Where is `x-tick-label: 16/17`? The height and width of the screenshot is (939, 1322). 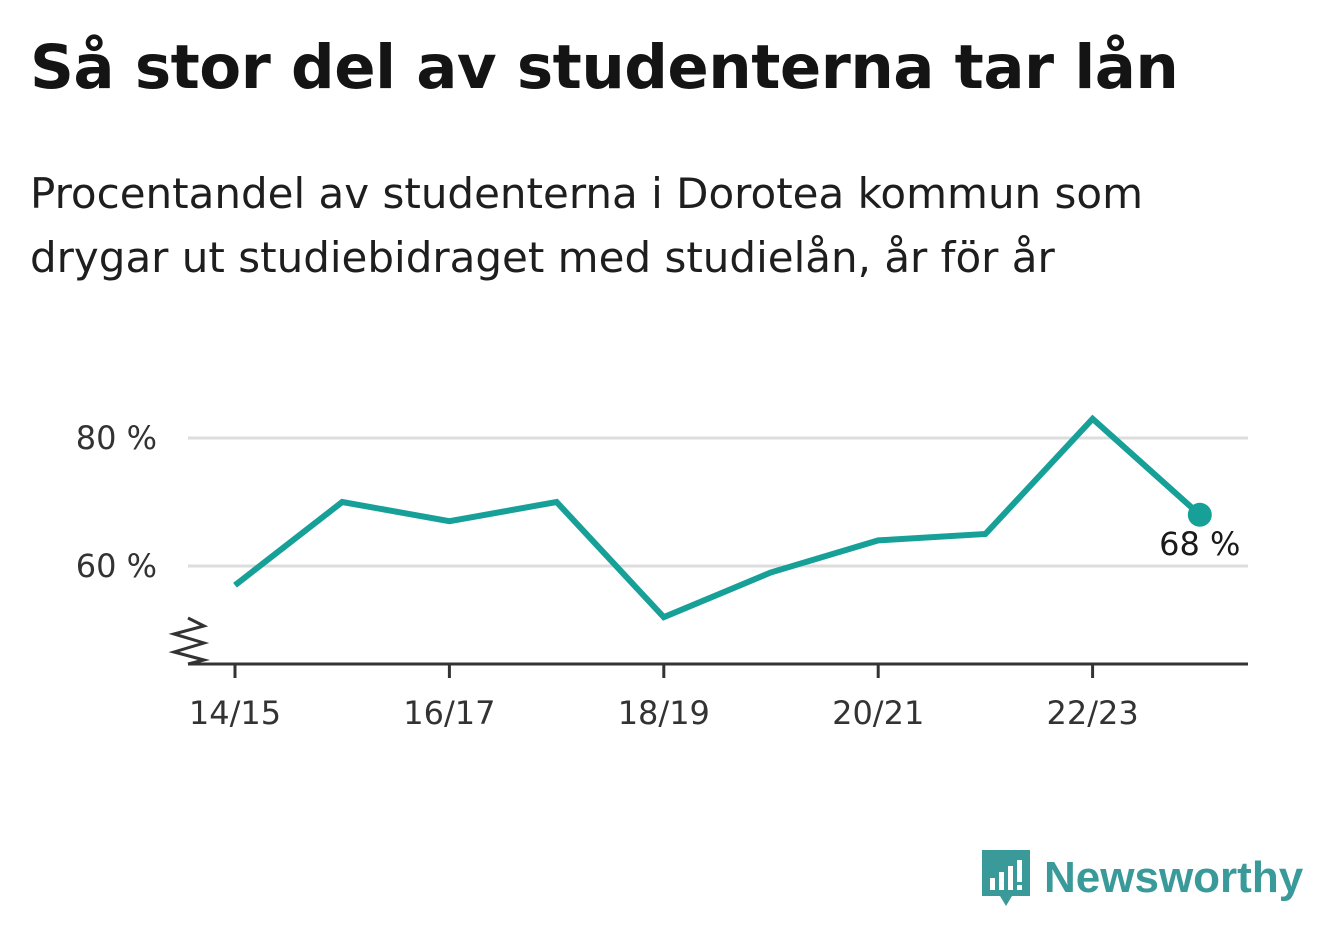
x-tick-label: 16/17 is located at coordinates (449, 713).